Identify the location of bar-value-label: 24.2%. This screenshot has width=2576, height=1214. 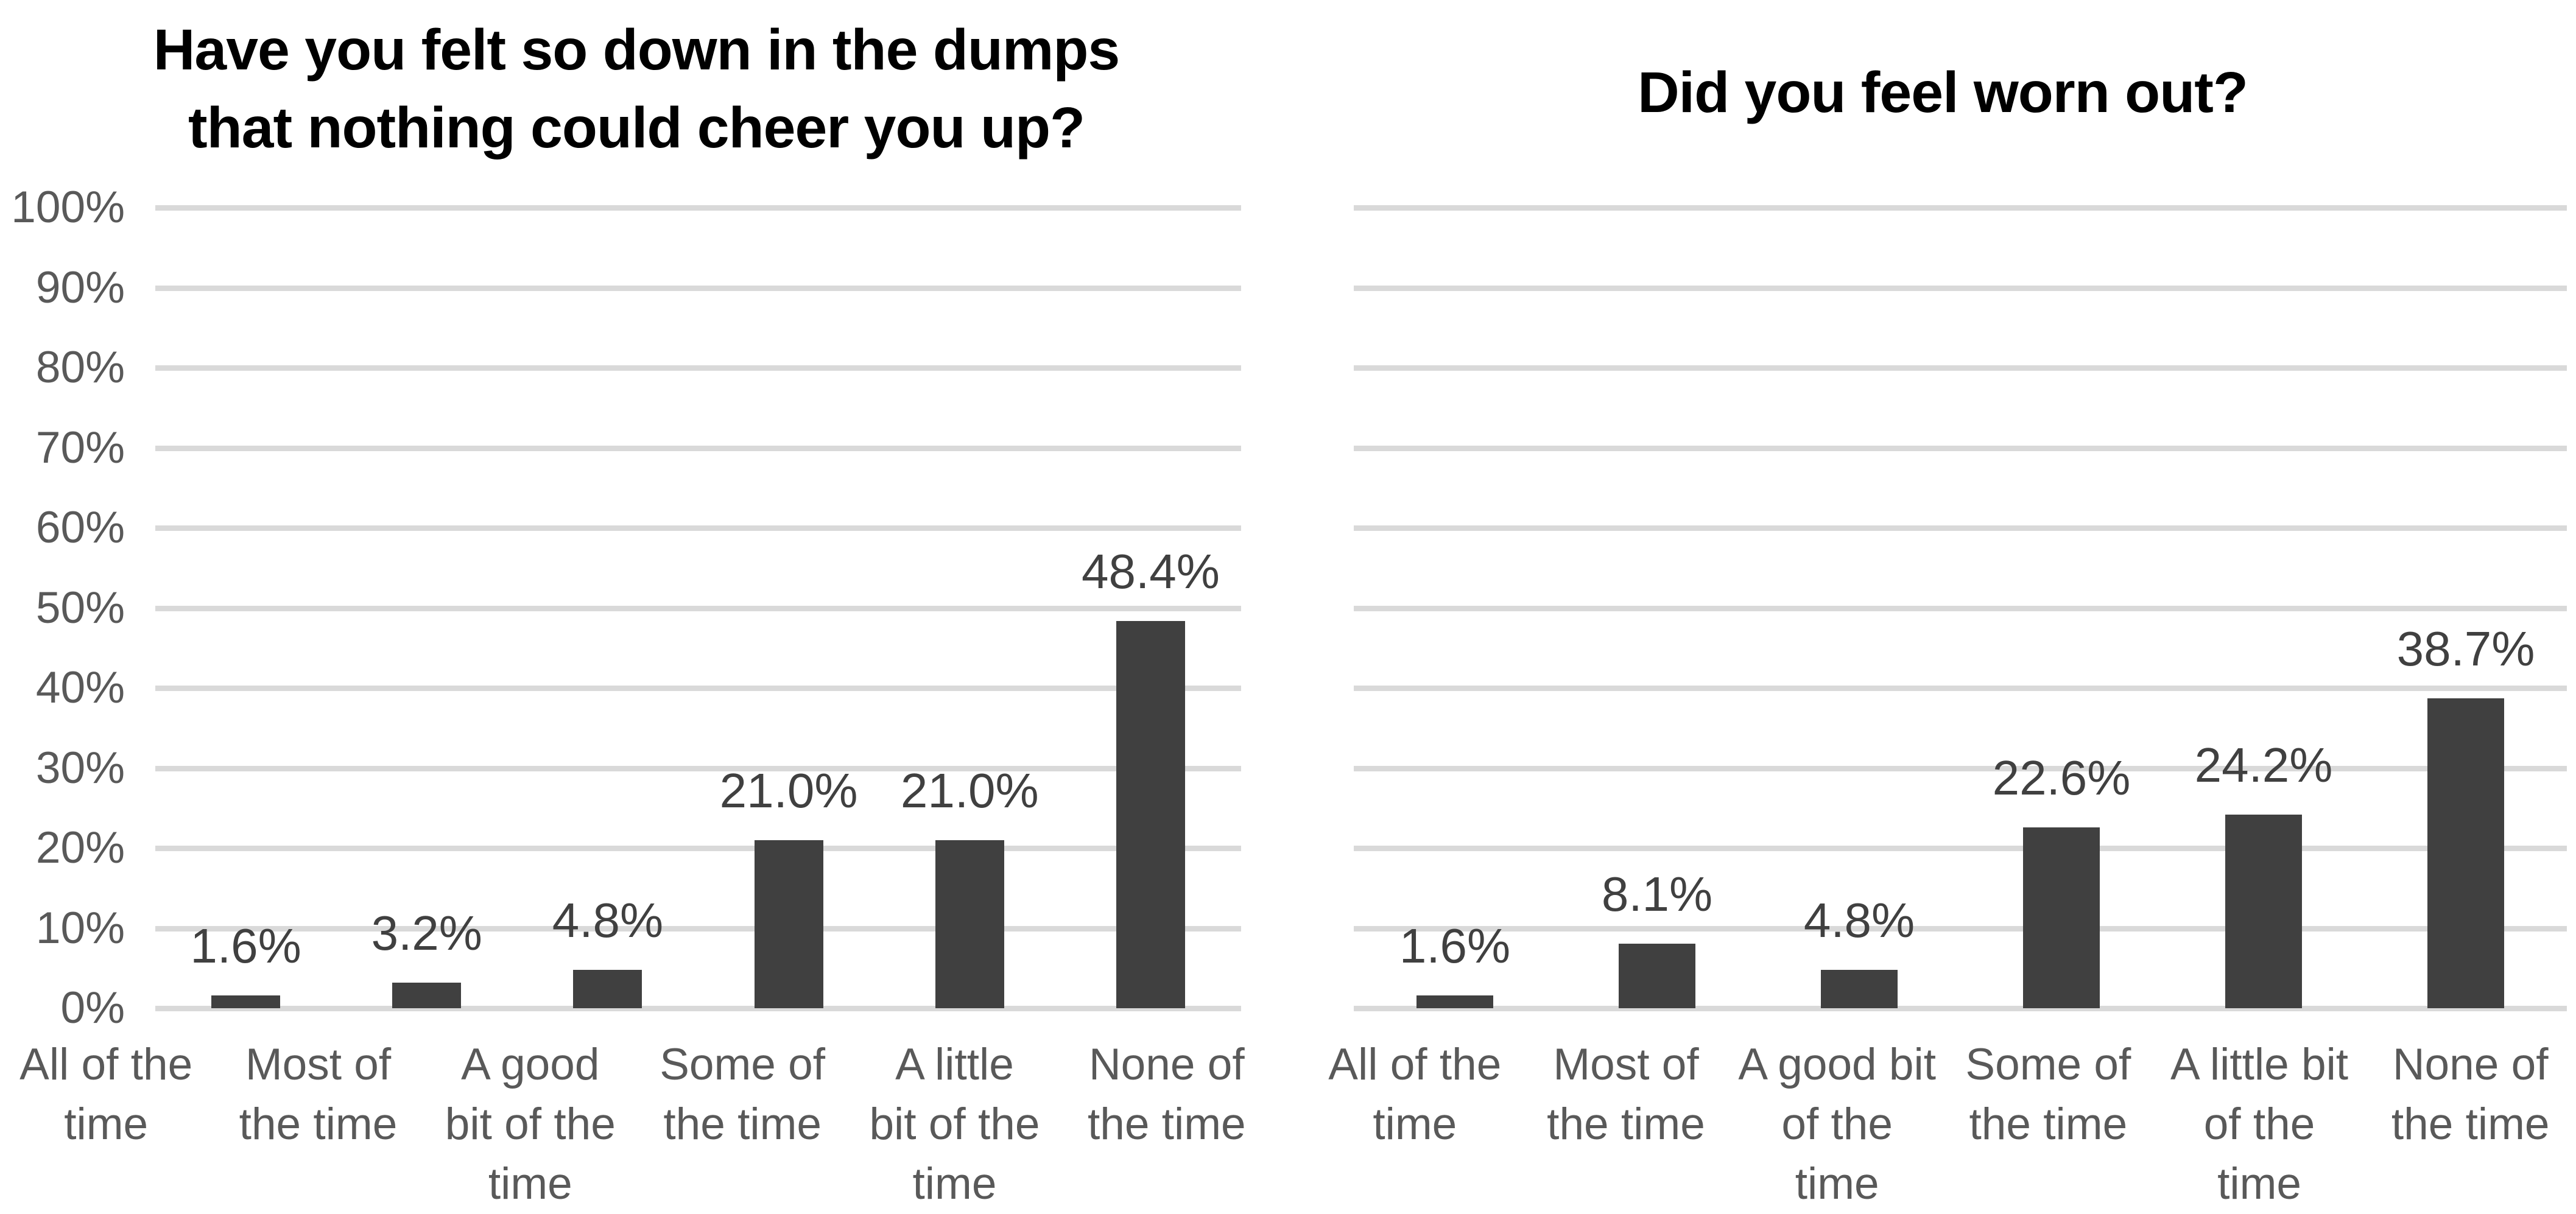
(2263, 764).